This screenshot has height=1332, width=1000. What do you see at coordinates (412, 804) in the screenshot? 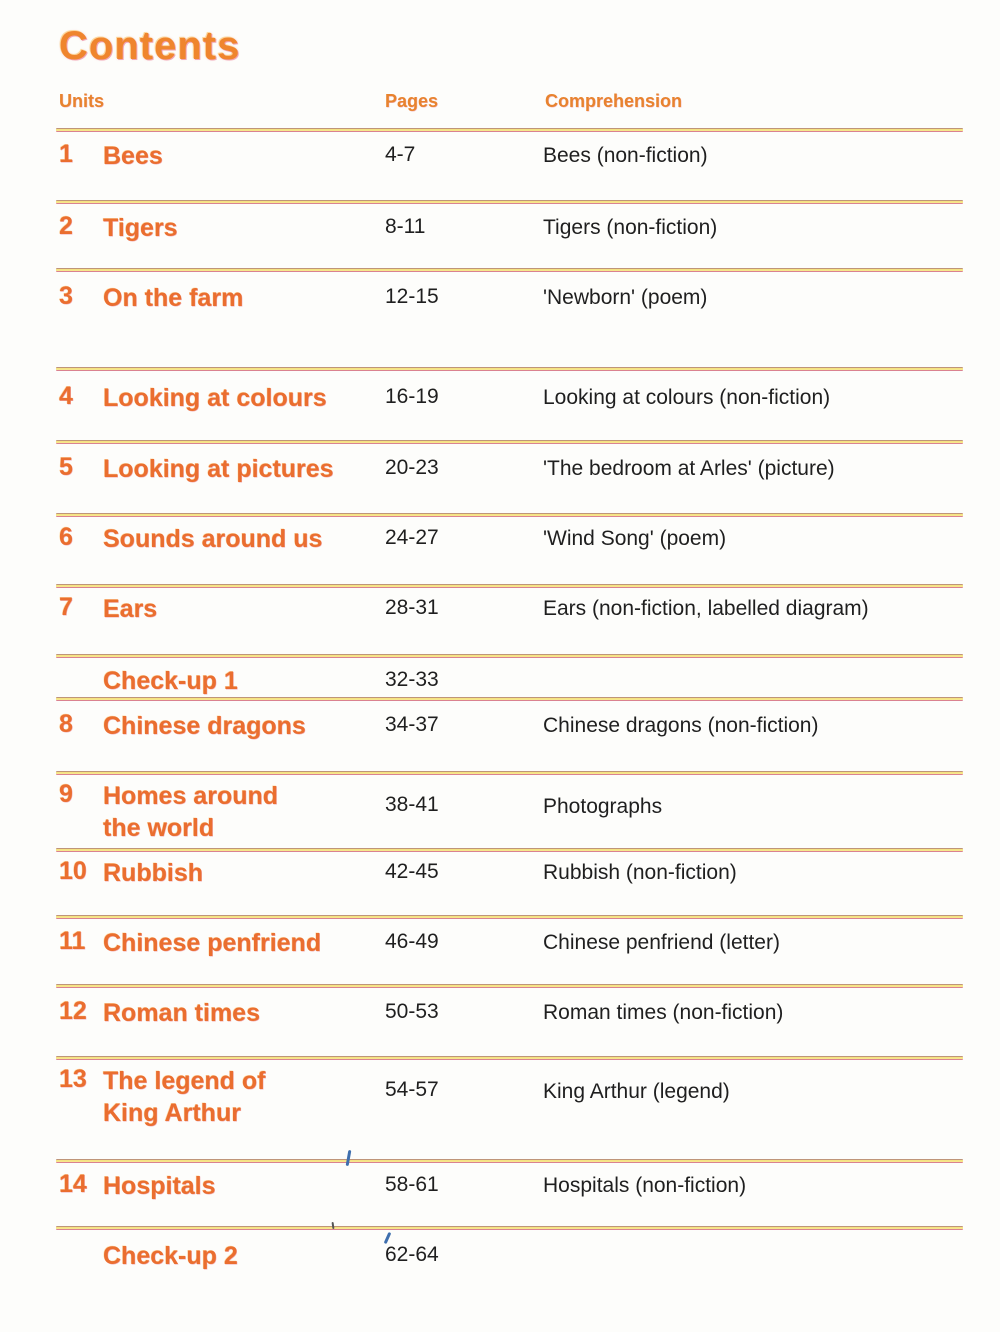
I see `unit-pages: 38-41` at bounding box center [412, 804].